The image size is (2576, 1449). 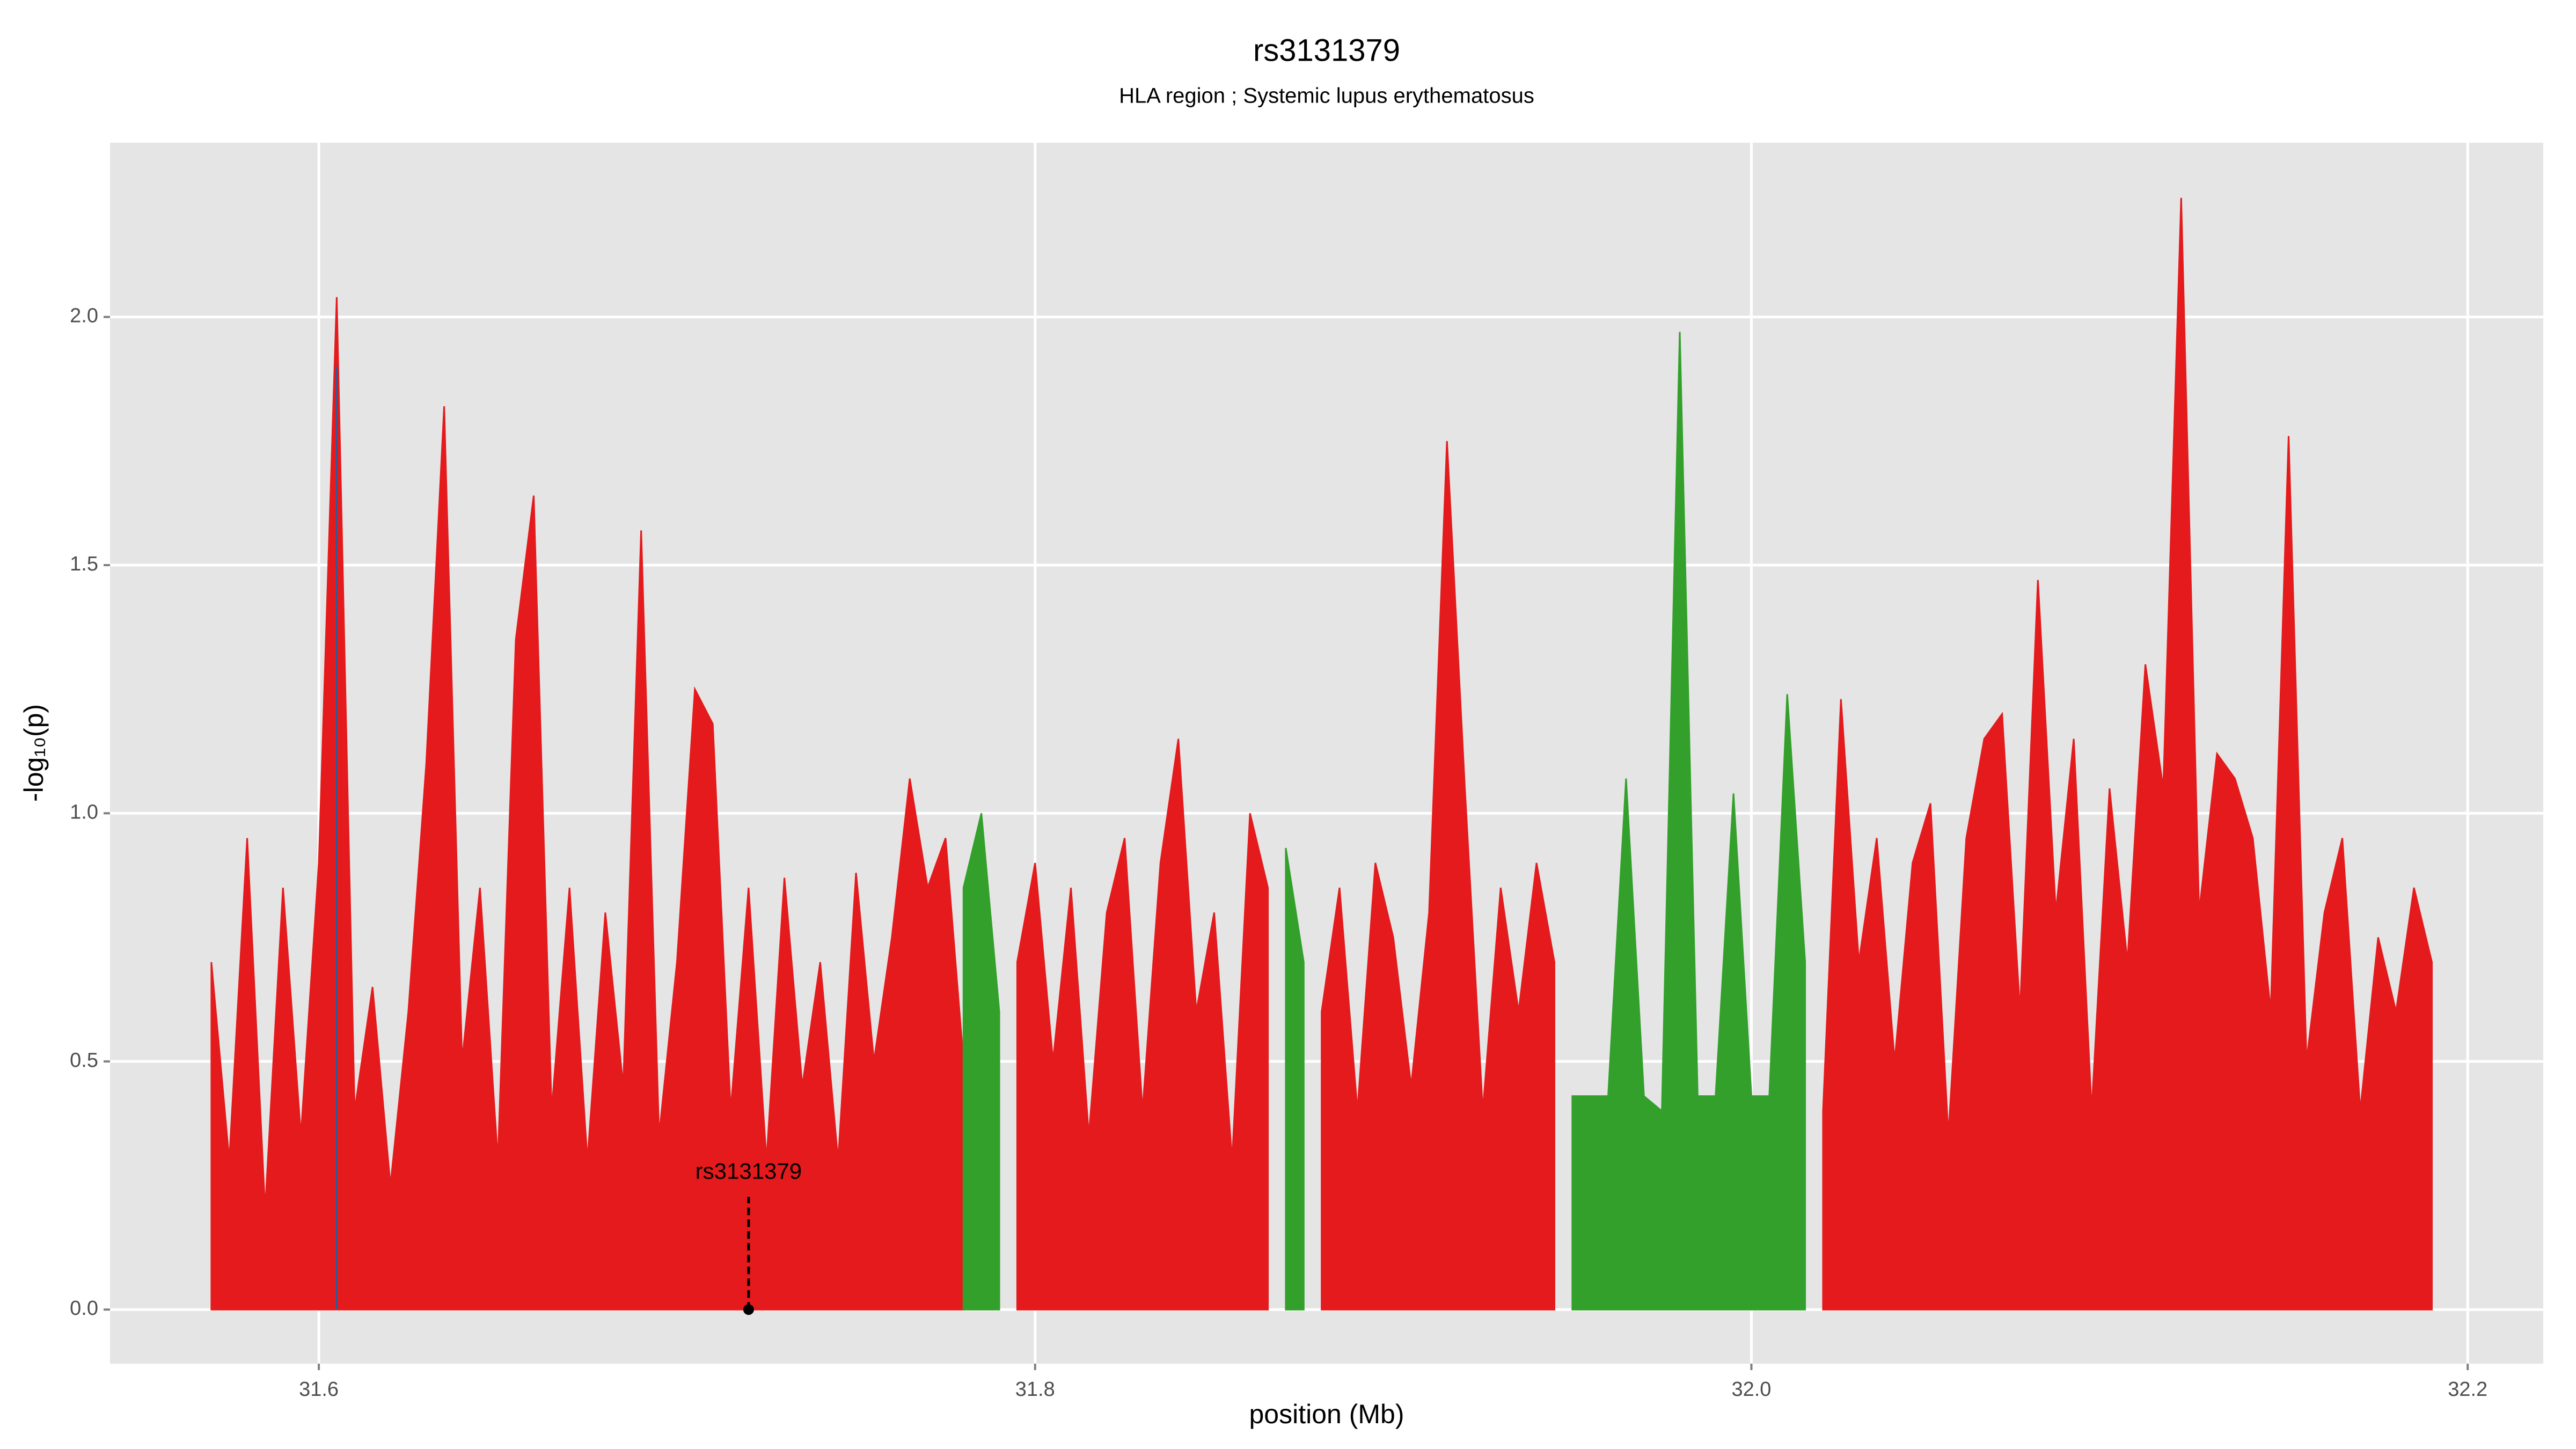 What do you see at coordinates (84, 1308) in the screenshot?
I see `y-tick-label: 0.0` at bounding box center [84, 1308].